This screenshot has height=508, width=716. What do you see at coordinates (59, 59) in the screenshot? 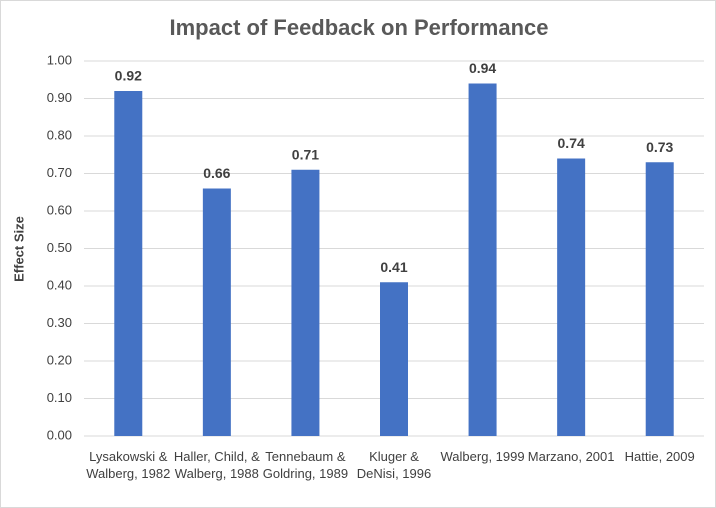
I see `y-tick-label: 1.00` at bounding box center [59, 59].